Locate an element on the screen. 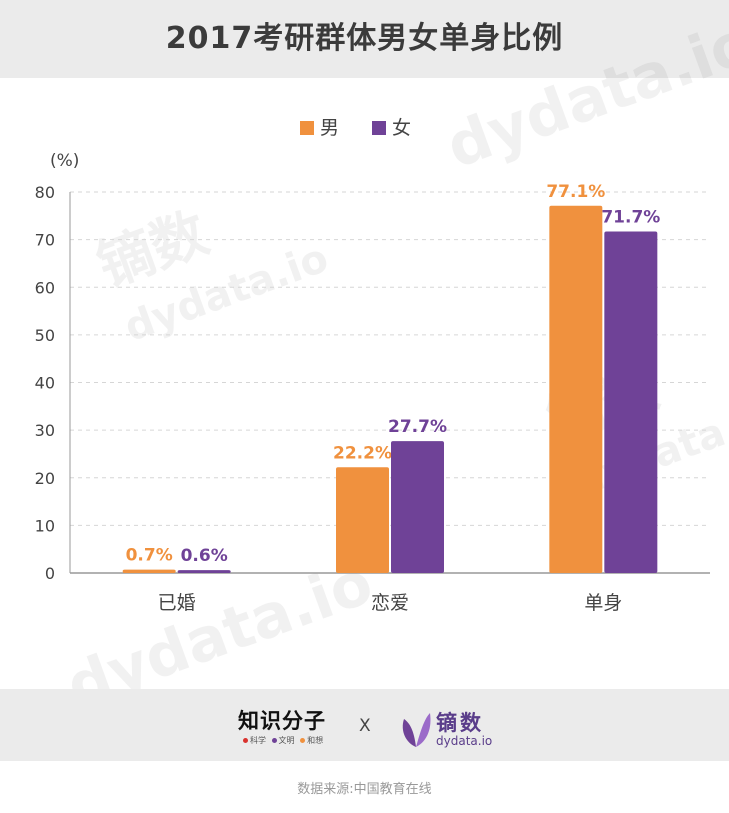  y-tick-label: 60 is located at coordinates (45, 287).